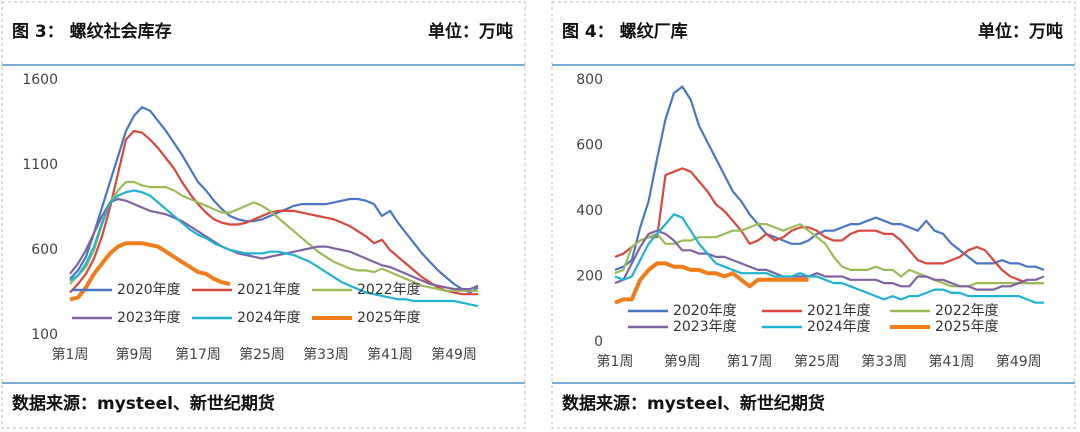 This screenshot has height=432, width=1080. I want to click on chart-title: 图 3： 螺纹社会库存, so click(92, 31).